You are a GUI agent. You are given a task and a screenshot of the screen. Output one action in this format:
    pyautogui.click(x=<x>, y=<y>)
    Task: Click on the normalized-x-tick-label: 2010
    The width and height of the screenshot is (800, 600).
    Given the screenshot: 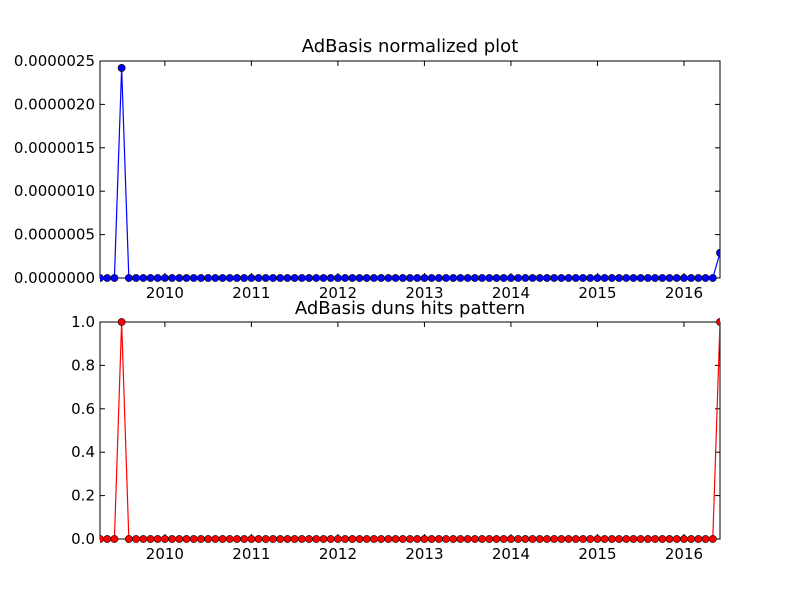 What is the action you would take?
    pyautogui.click(x=165, y=293)
    